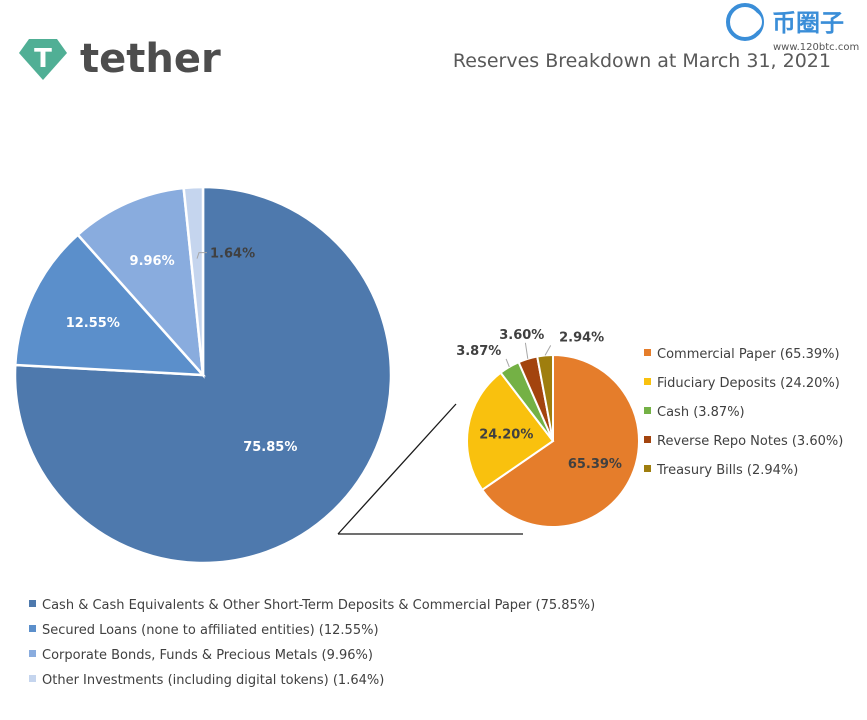 The height and width of the screenshot is (720, 867). What do you see at coordinates (642, 61) in the screenshot?
I see `chart-title: Reserves Breakdown at March 31, 2021` at bounding box center [642, 61].